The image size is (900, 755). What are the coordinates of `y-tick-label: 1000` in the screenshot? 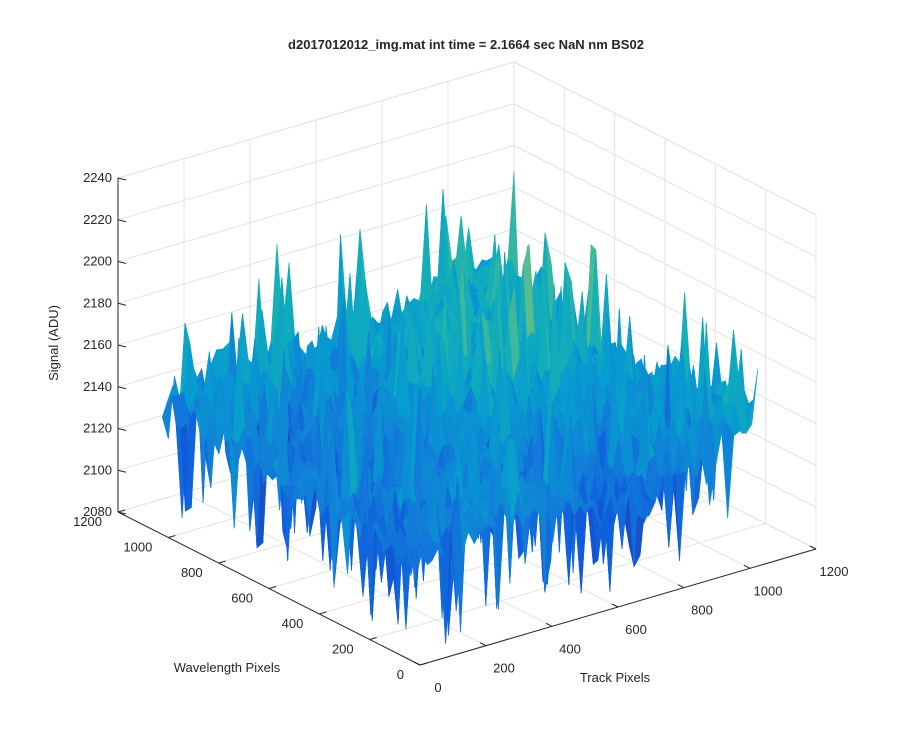 It's located at (137, 547).